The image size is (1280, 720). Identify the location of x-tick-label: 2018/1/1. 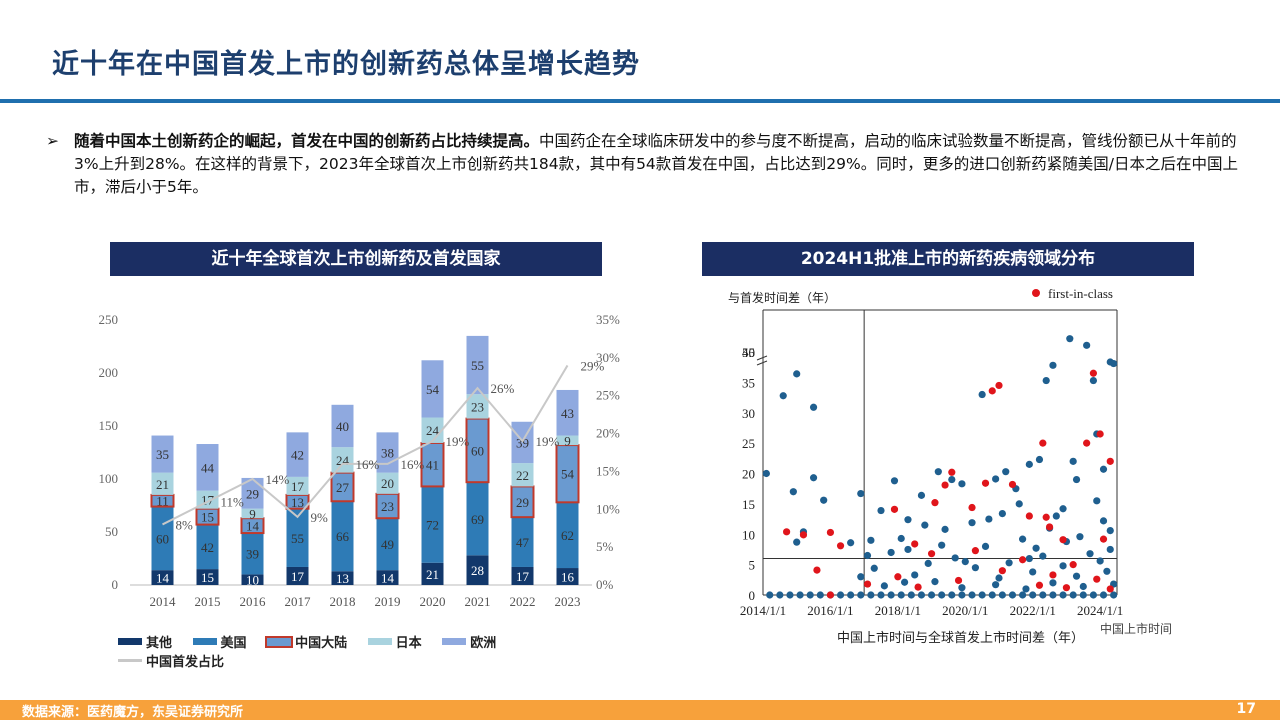
(898, 610).